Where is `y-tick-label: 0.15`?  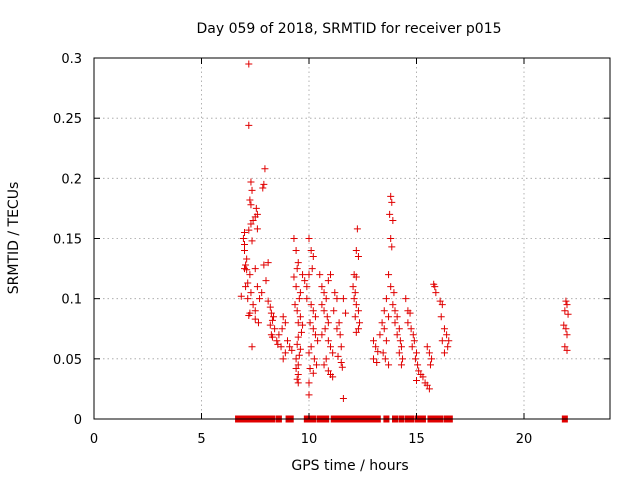 y-tick-label: 0.15 is located at coordinates (67, 240).